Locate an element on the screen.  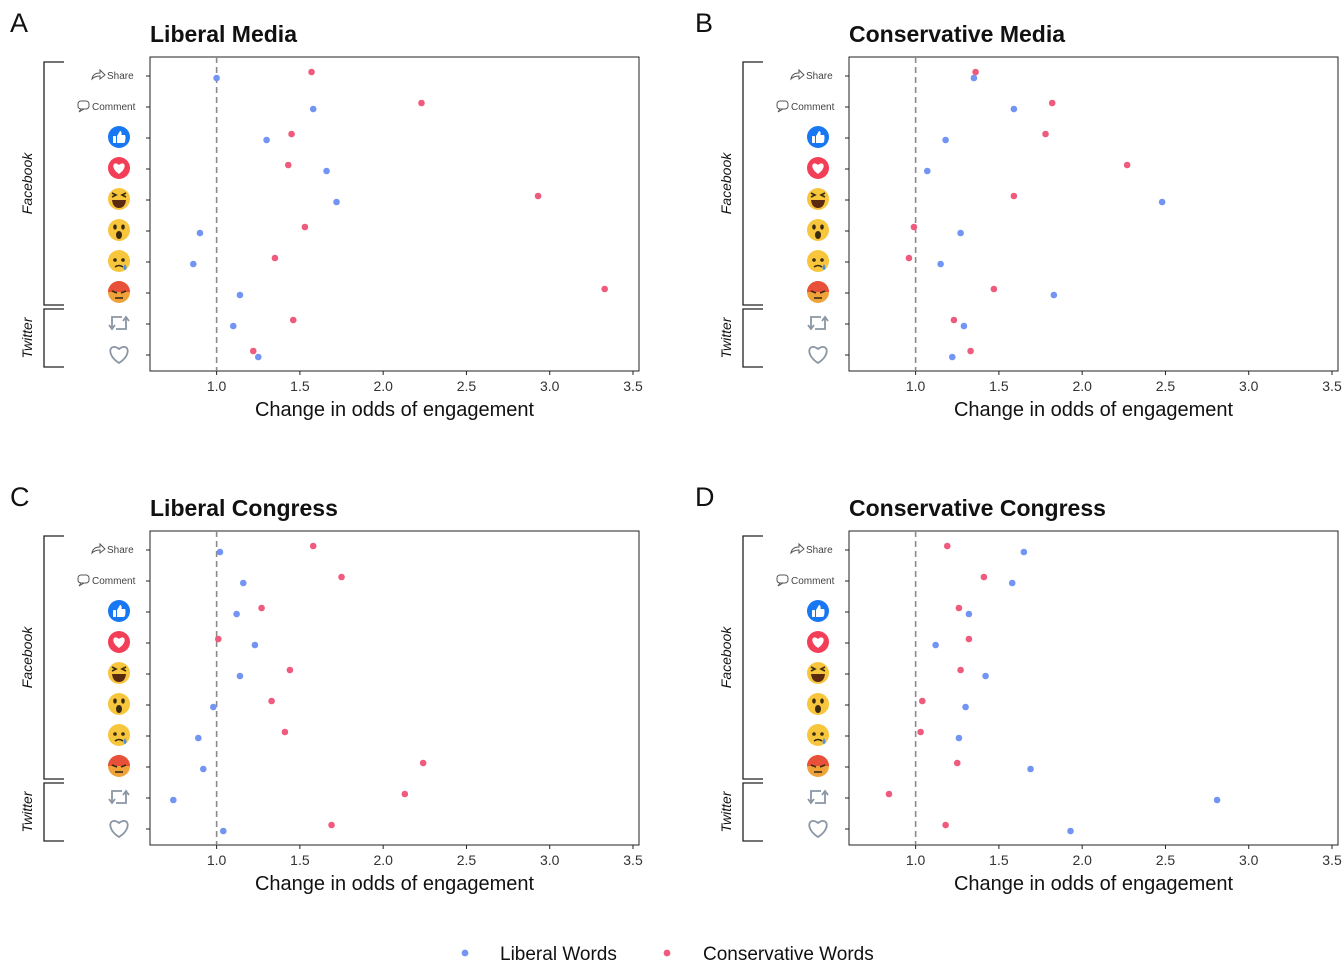
legend: Liberal Words Conservative Words is located at coordinates (667, 952).